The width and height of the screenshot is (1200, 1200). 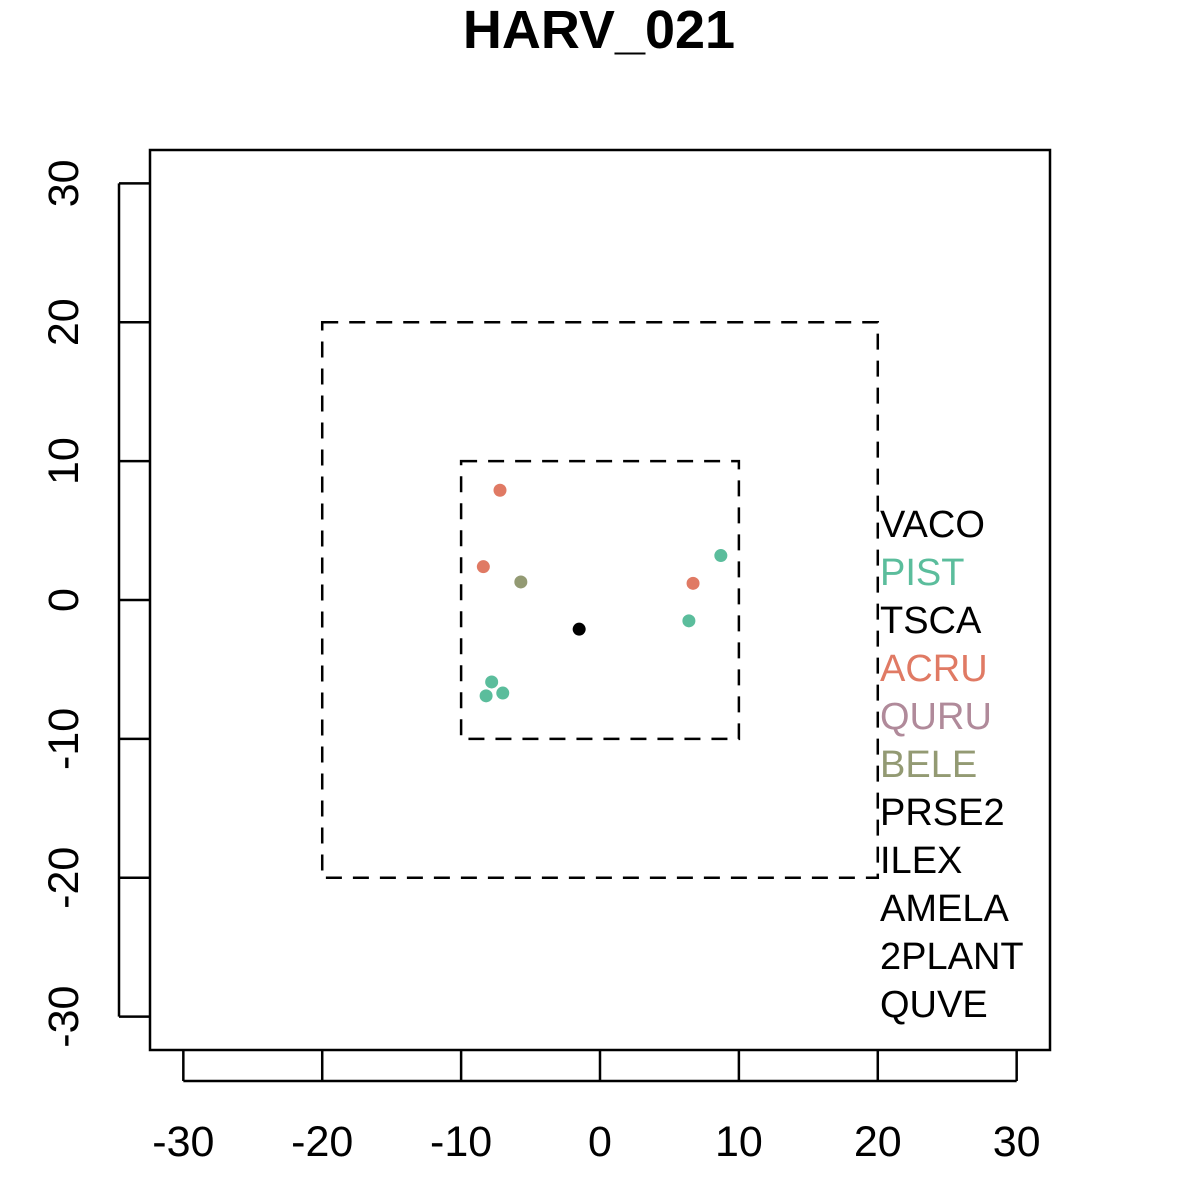 I want to click on legend-entry: TSCA, so click(x=931, y=621).